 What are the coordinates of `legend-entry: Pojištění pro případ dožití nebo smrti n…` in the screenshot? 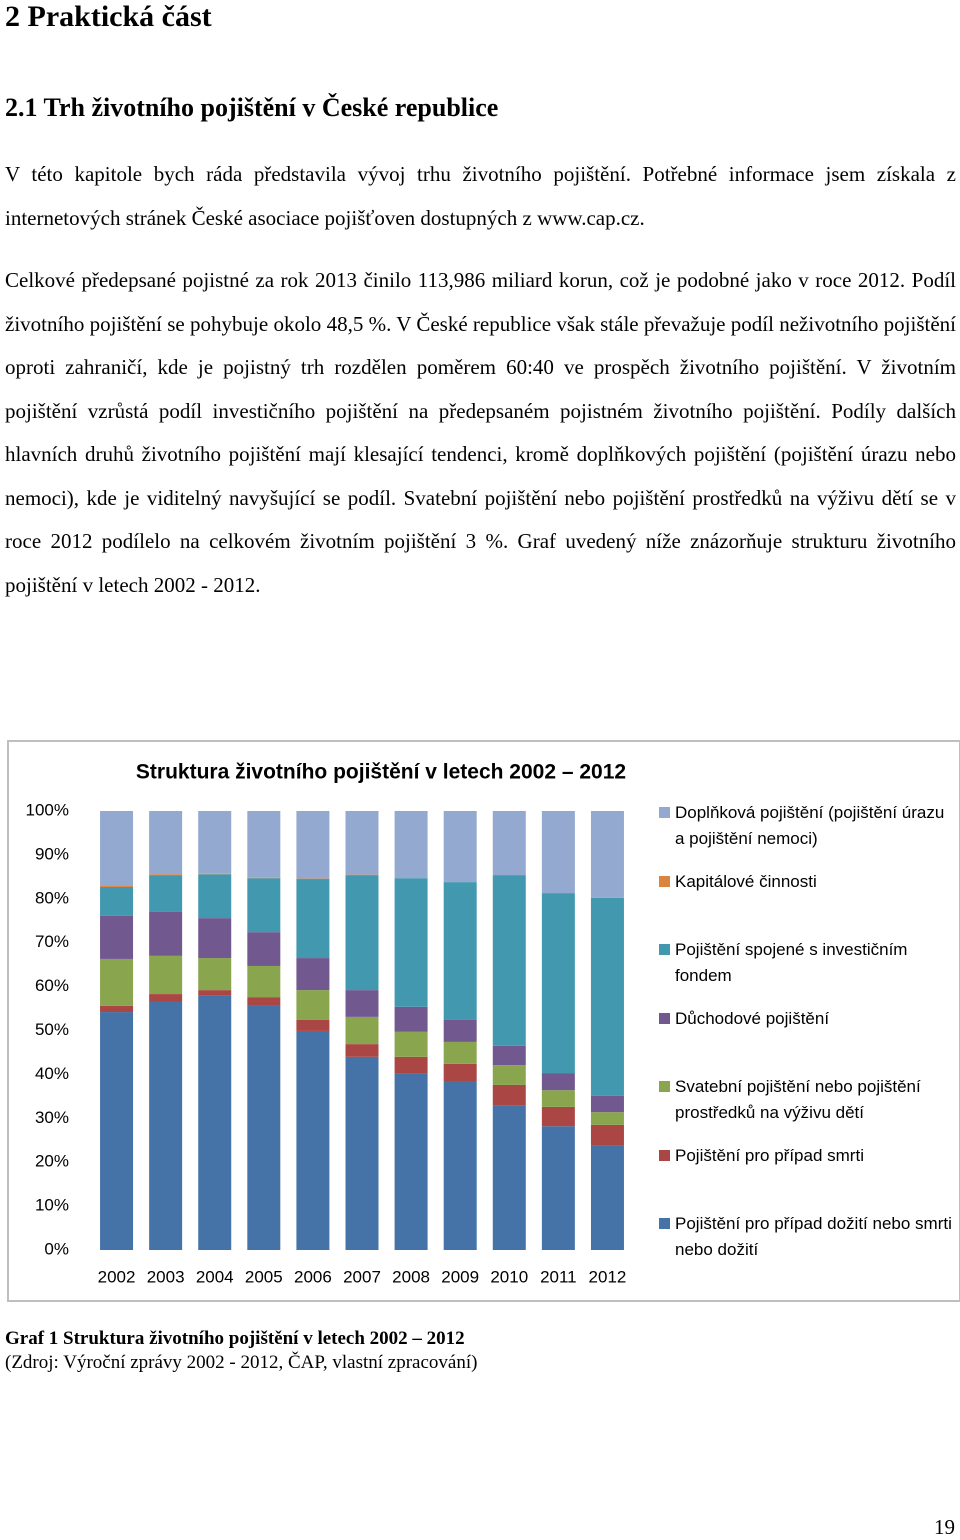 It's located at (815, 1237).